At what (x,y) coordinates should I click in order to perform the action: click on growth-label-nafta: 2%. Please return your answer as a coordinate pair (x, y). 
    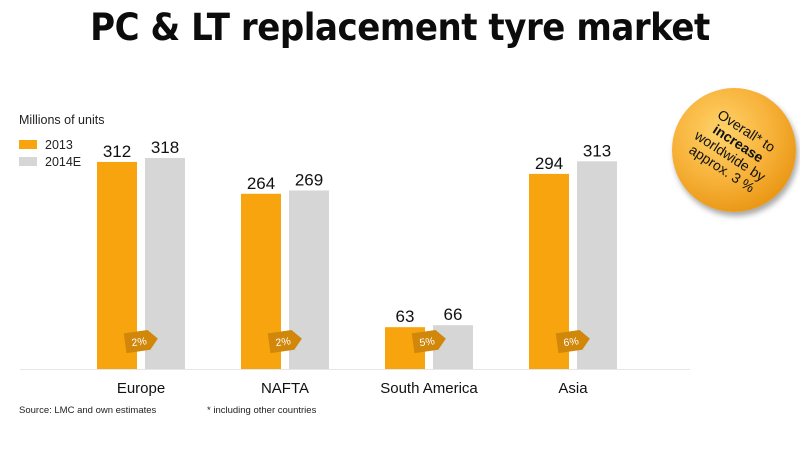
    Looking at the image, I should click on (283, 342).